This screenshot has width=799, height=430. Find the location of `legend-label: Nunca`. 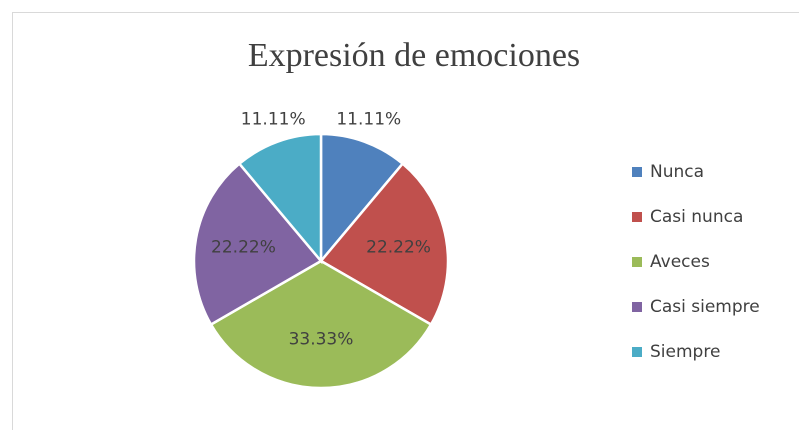

legend-label: Nunca is located at coordinates (677, 172).